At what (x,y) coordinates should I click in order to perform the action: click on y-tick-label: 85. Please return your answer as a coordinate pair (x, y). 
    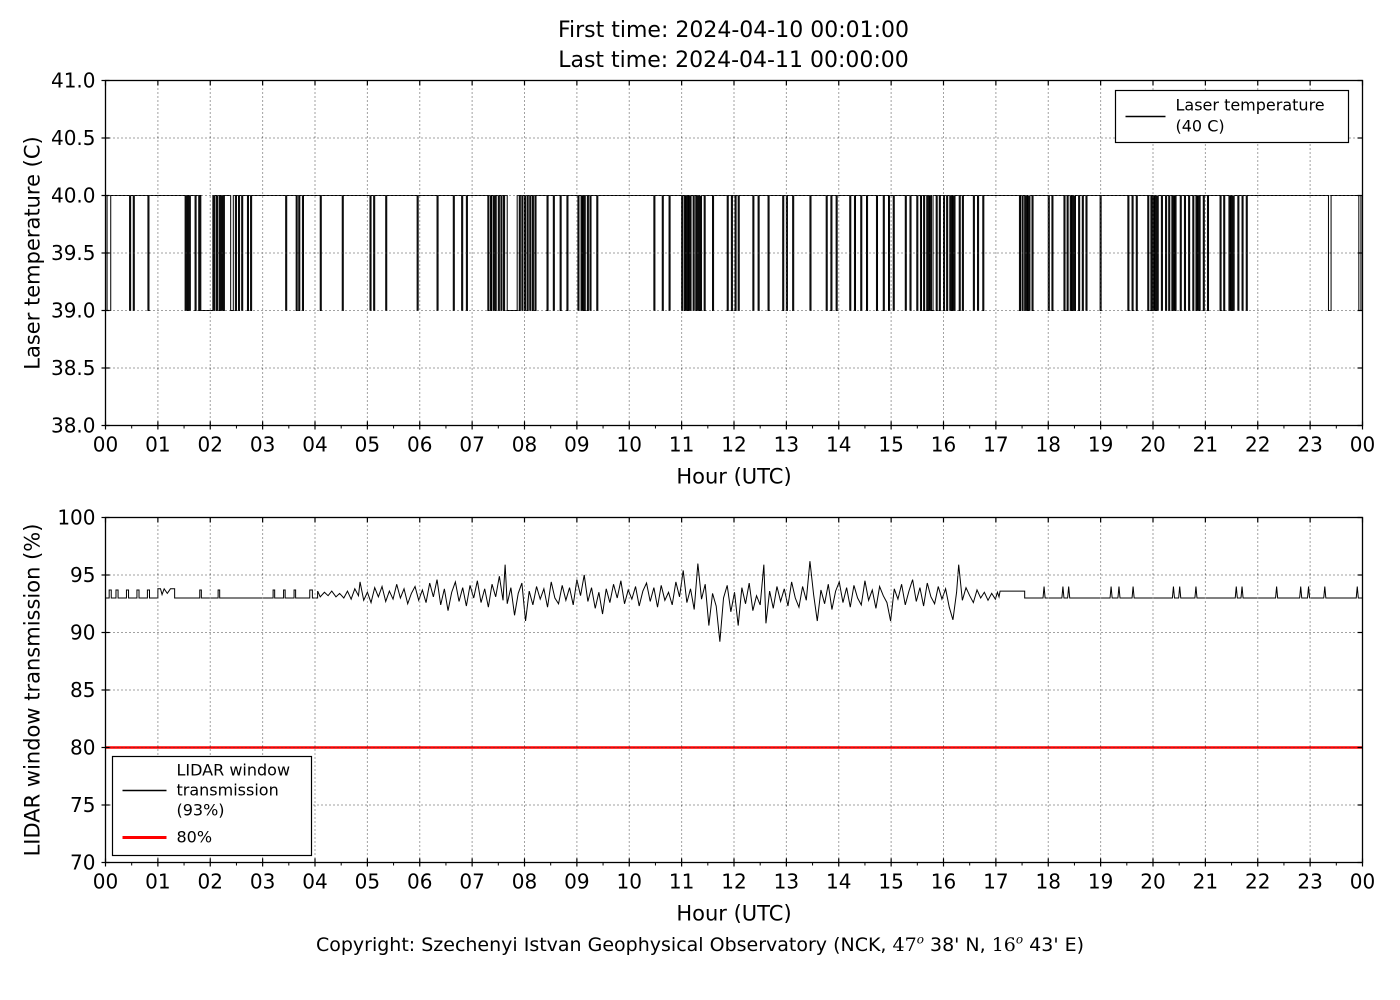
    Looking at the image, I should click on (82, 690).